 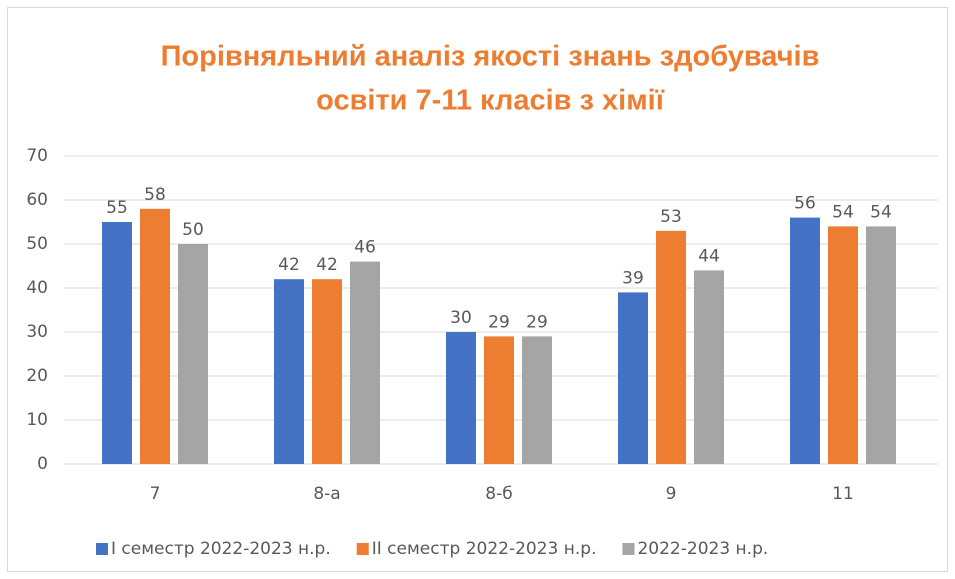 What do you see at coordinates (37, 244) in the screenshot?
I see `y-tick-label: 50` at bounding box center [37, 244].